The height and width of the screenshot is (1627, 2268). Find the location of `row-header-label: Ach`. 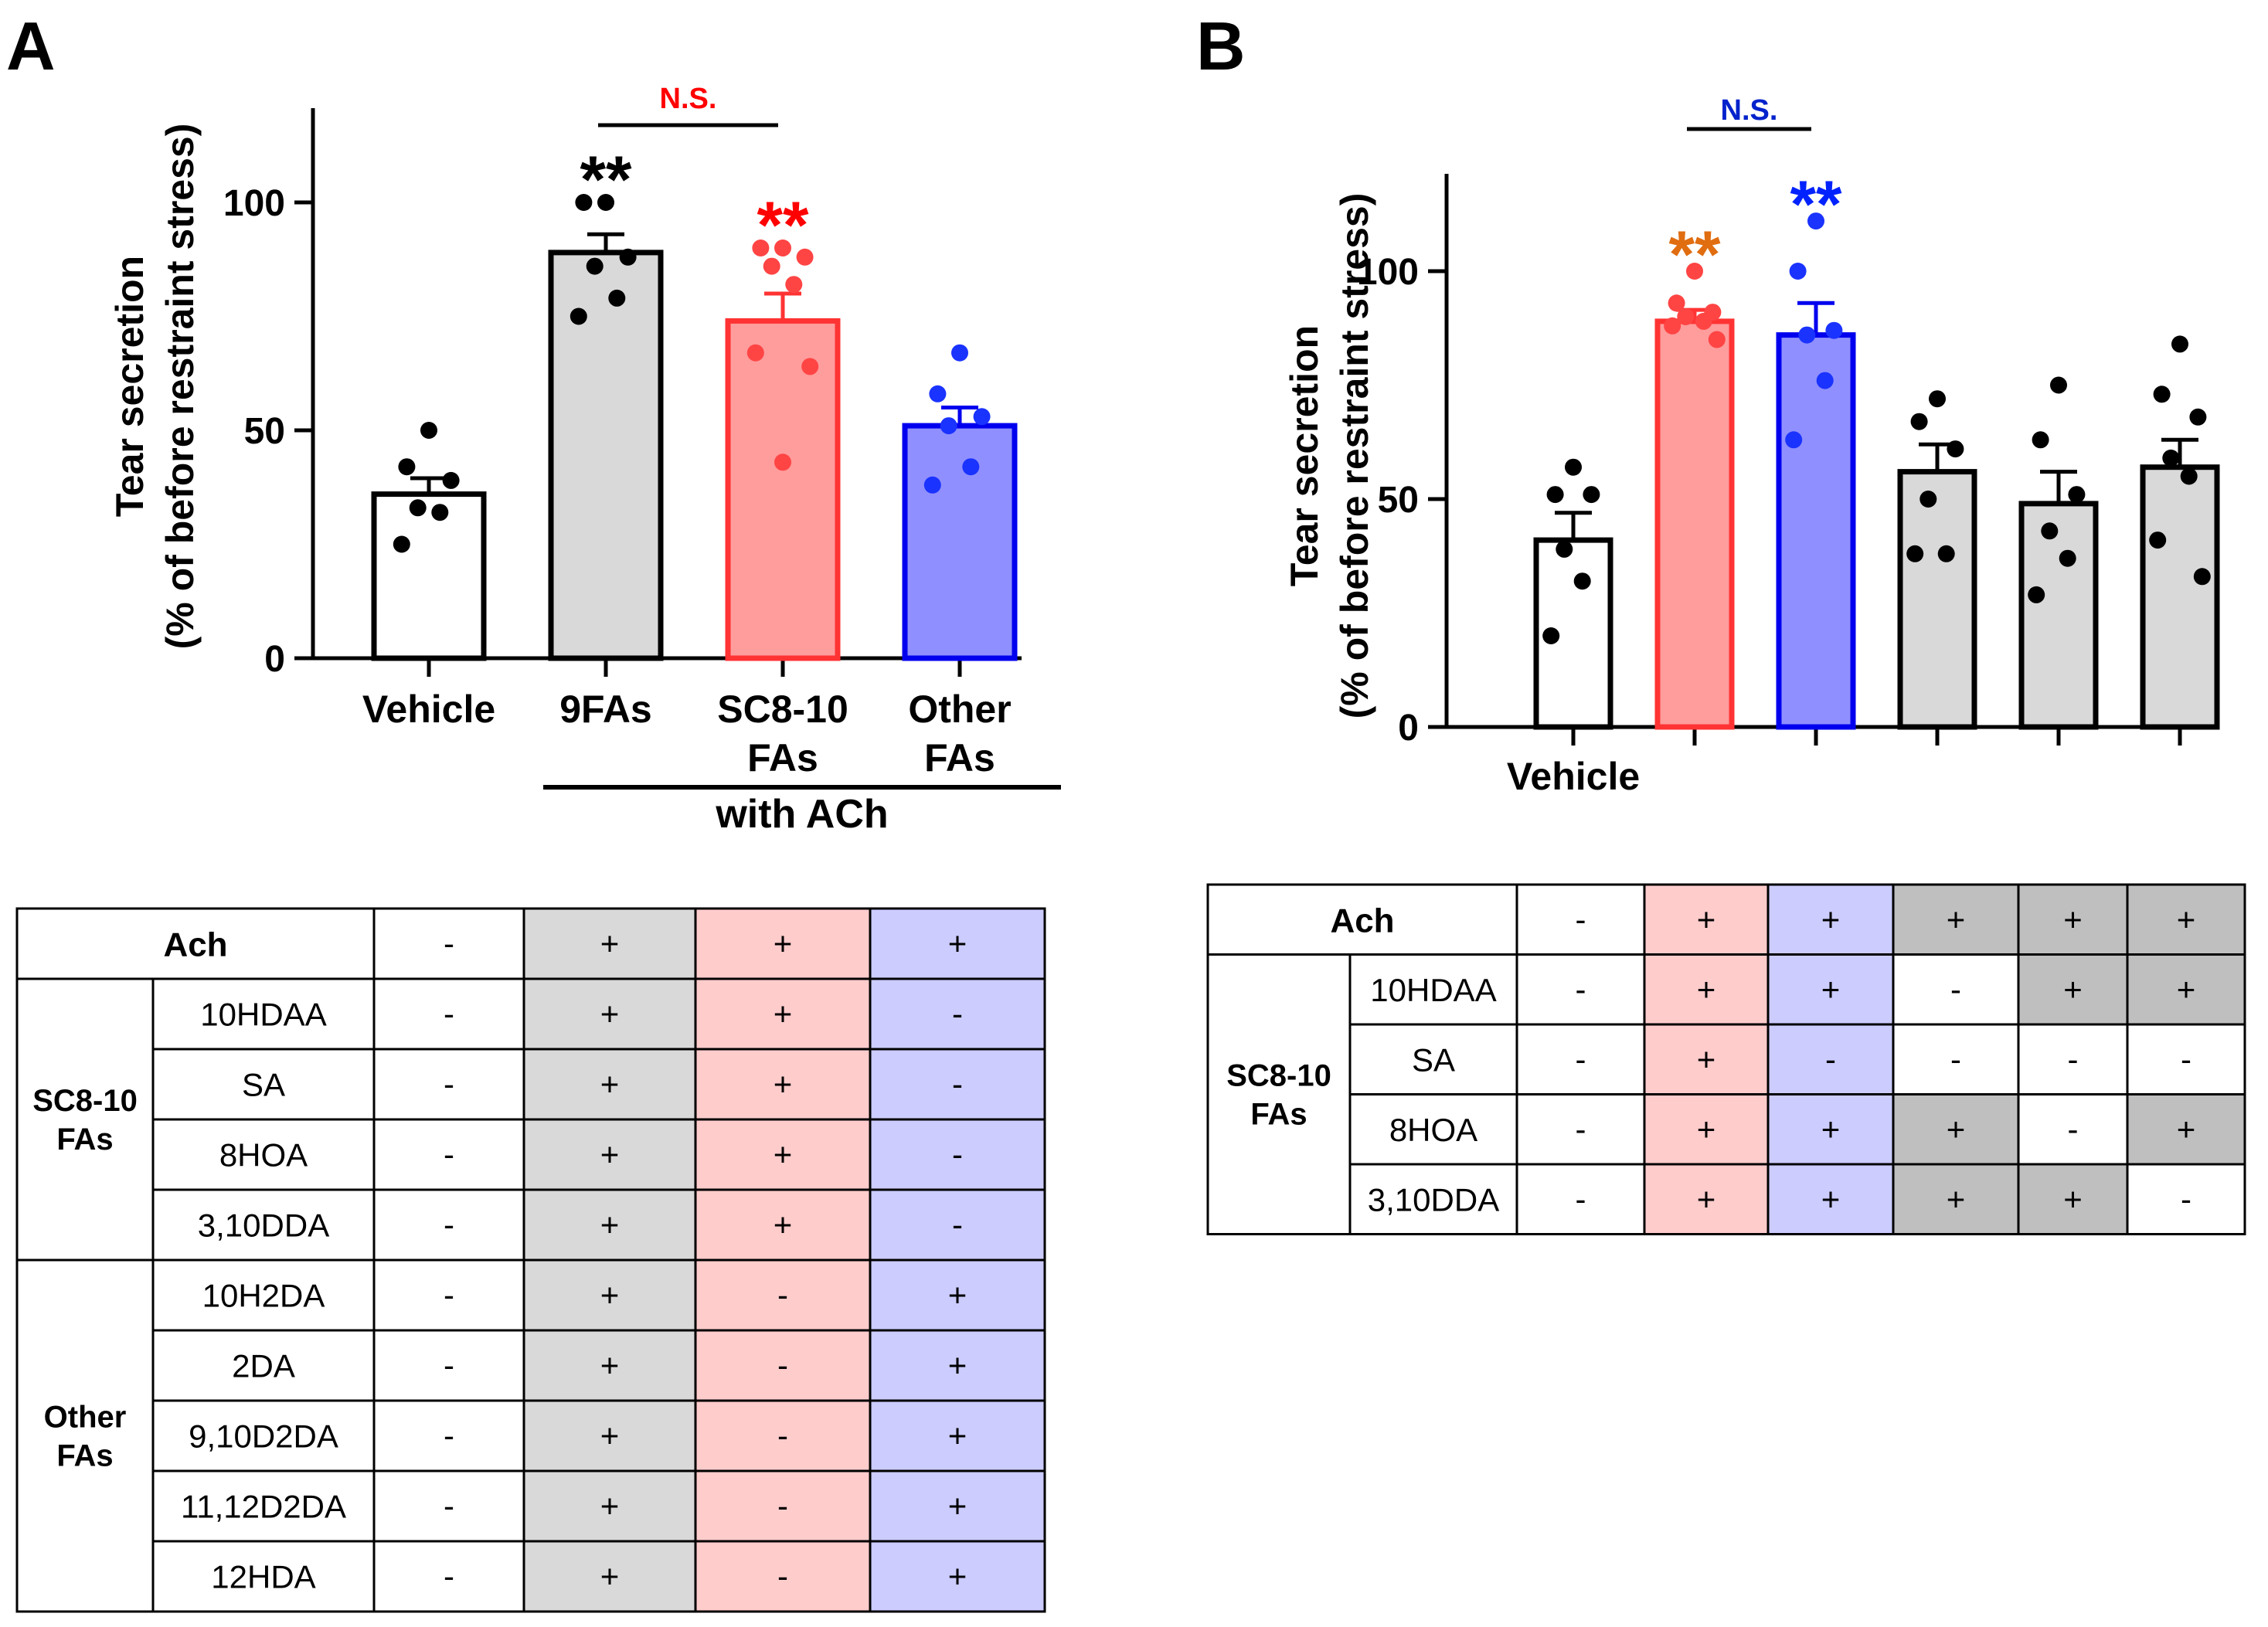

row-header-label: Ach is located at coordinates (1362, 920).